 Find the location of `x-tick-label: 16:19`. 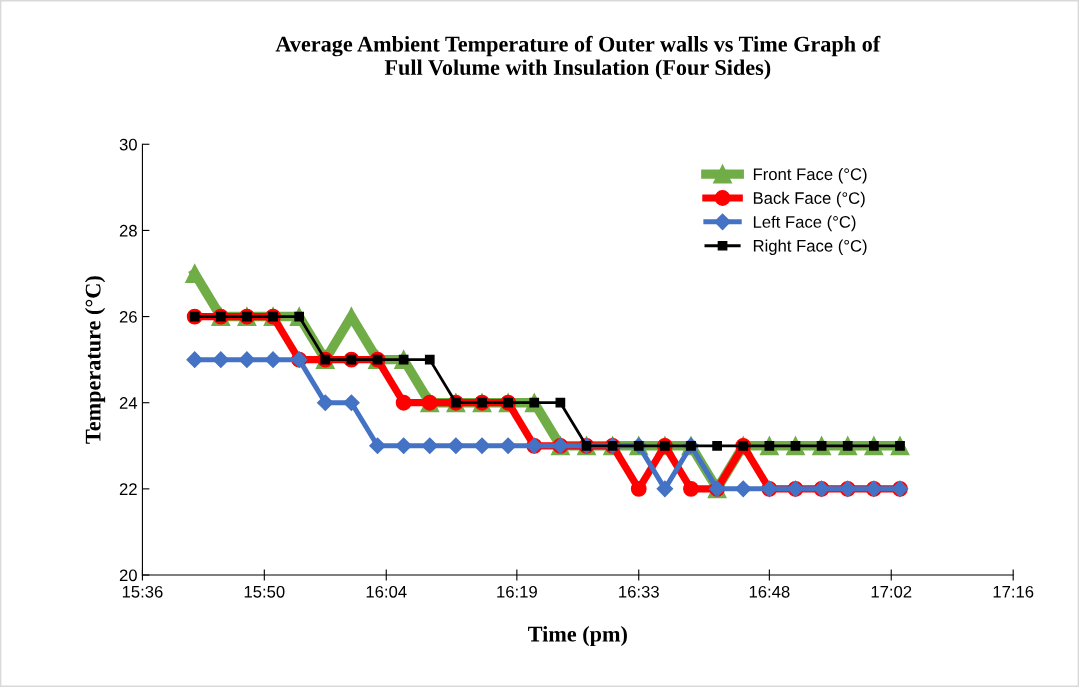

x-tick-label: 16:19 is located at coordinates (517, 591).